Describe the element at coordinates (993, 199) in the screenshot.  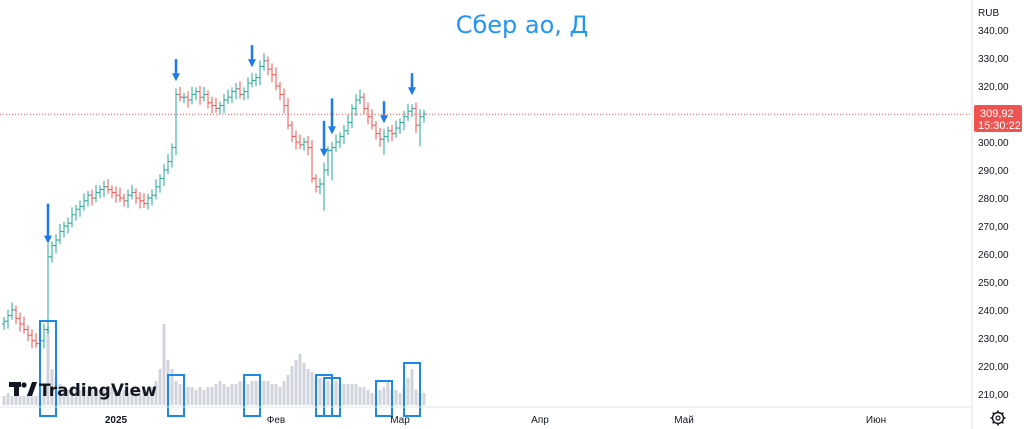
I see `price-tick-label: 280,00` at that location.